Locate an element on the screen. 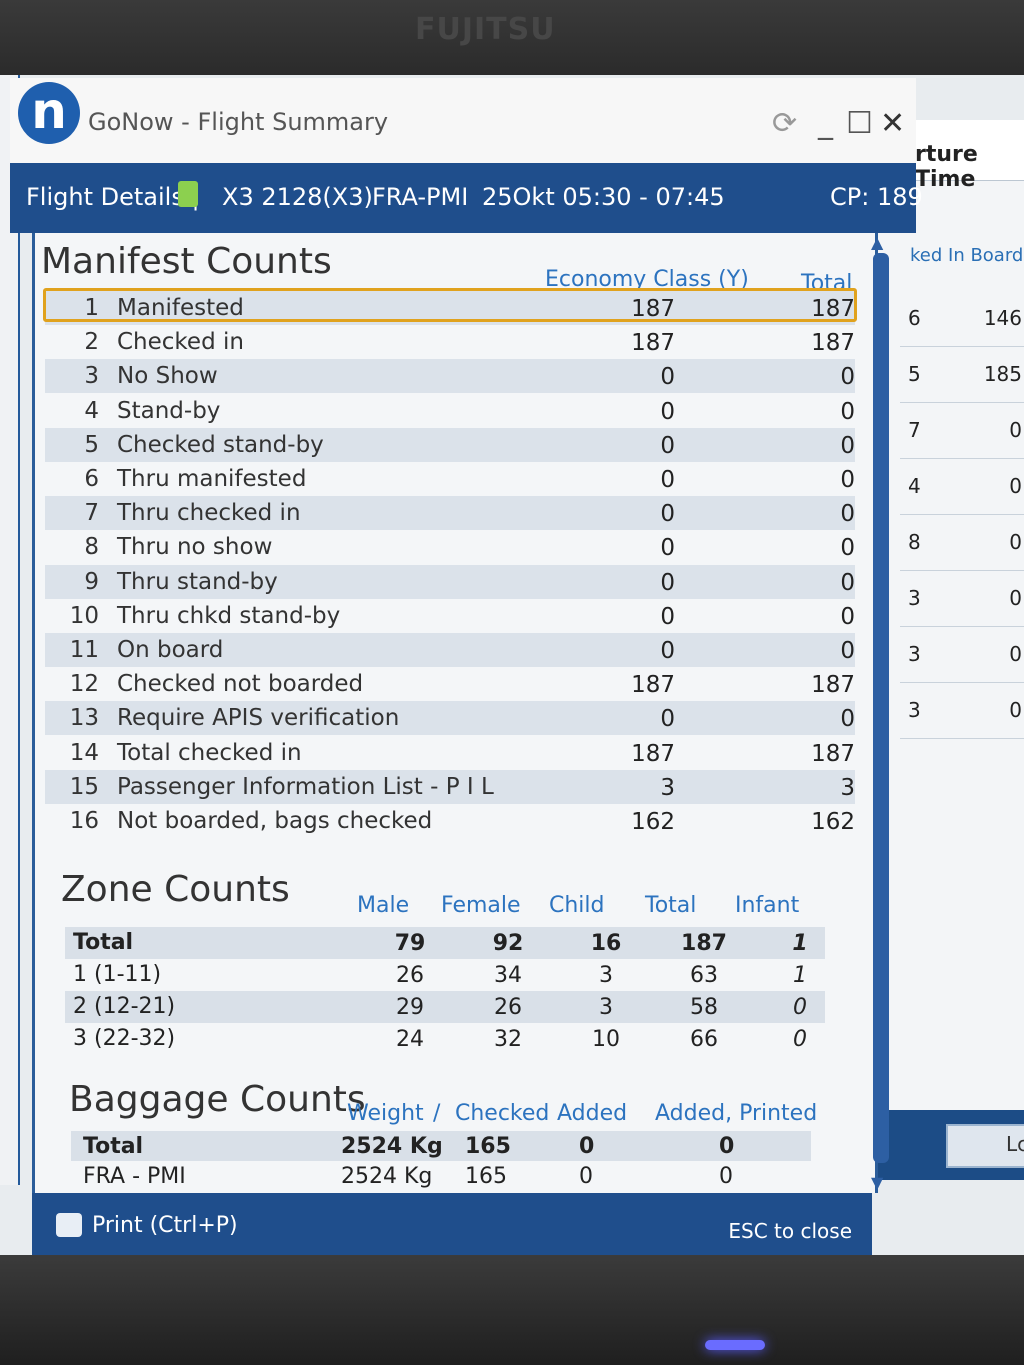 This screenshot has height=1365, width=1024. manifest-row-number: 13 is located at coordinates (84, 718).